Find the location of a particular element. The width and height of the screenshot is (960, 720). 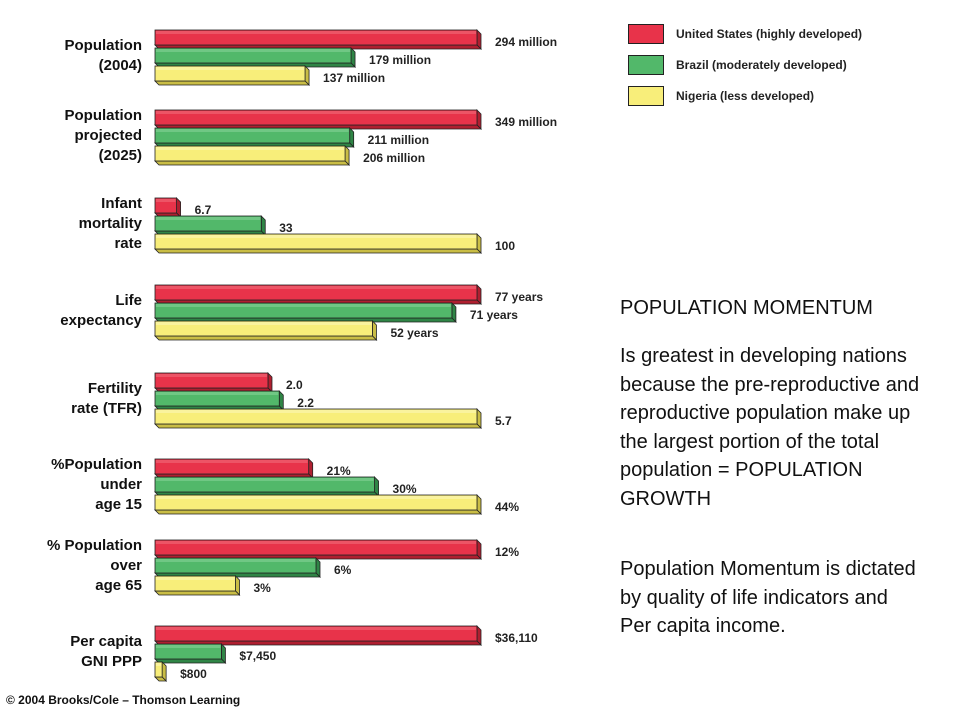

value-label-population-projected-2025-brazil: 211 million is located at coordinates (398, 140).